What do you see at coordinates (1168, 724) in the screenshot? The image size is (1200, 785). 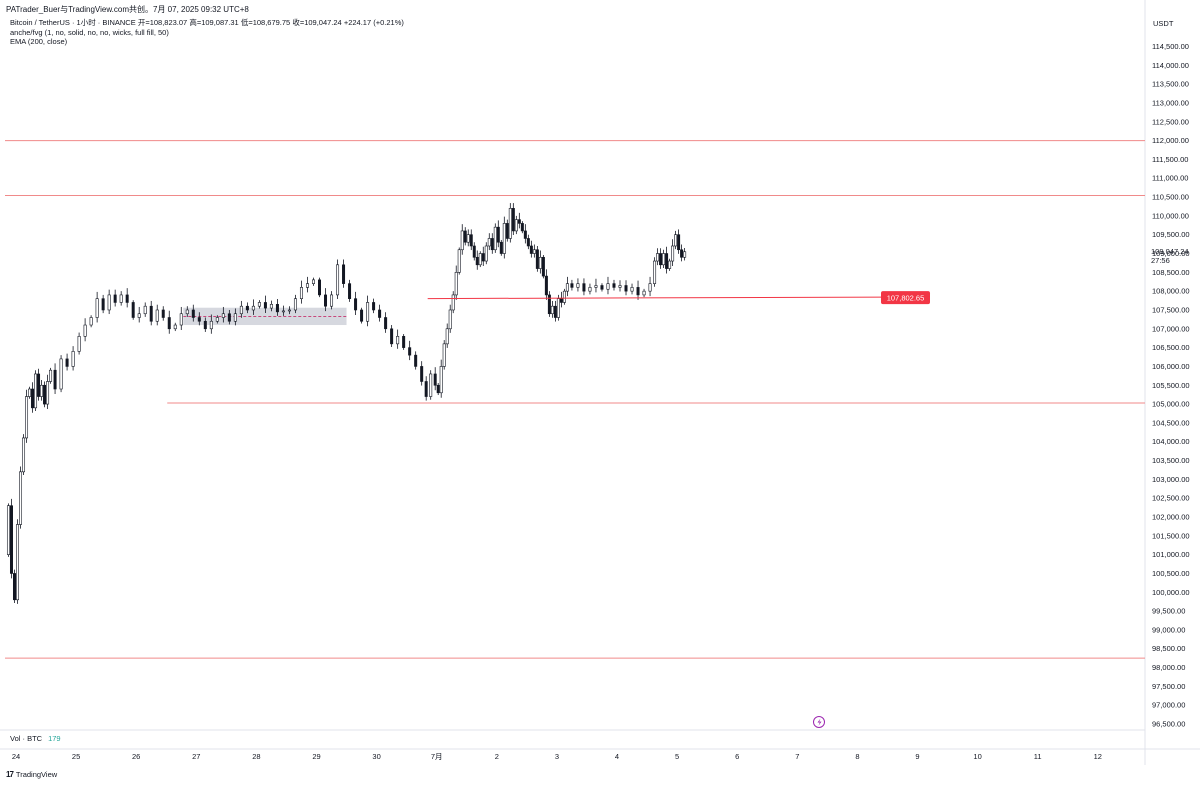 I see `y-tick-label: 96,500.00` at bounding box center [1168, 724].